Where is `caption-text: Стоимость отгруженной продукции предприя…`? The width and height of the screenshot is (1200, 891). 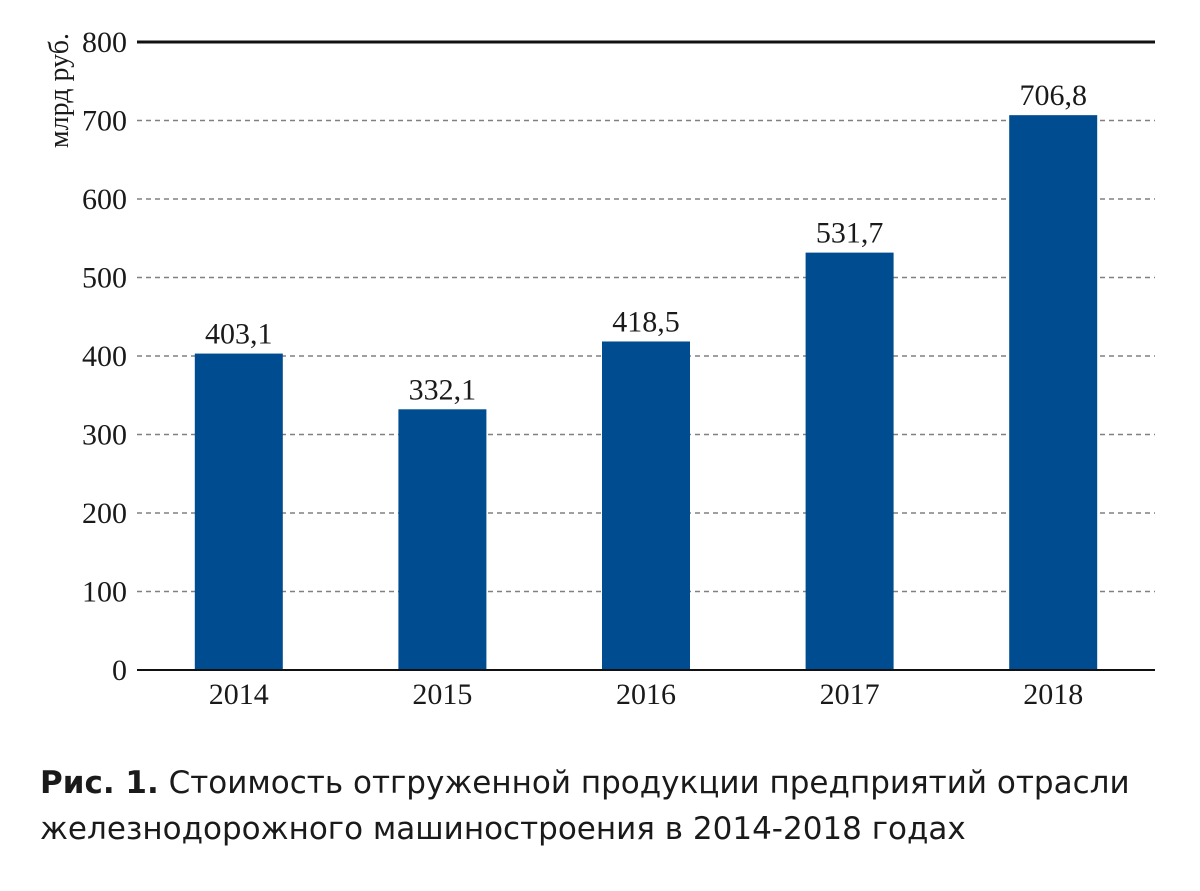 caption-text: Стоимость отгруженной продукции предприя… is located at coordinates (585, 806).